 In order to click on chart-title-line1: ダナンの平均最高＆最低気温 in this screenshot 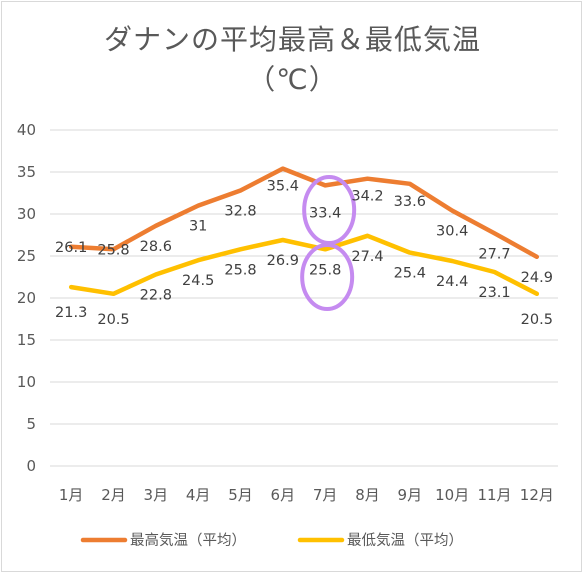, I will do `click(292, 39)`.